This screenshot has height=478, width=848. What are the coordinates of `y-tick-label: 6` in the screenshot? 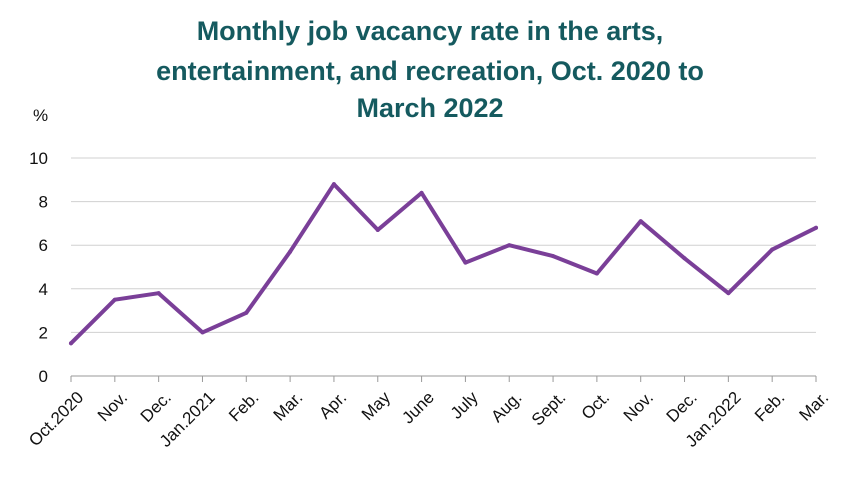 It's located at (43, 245).